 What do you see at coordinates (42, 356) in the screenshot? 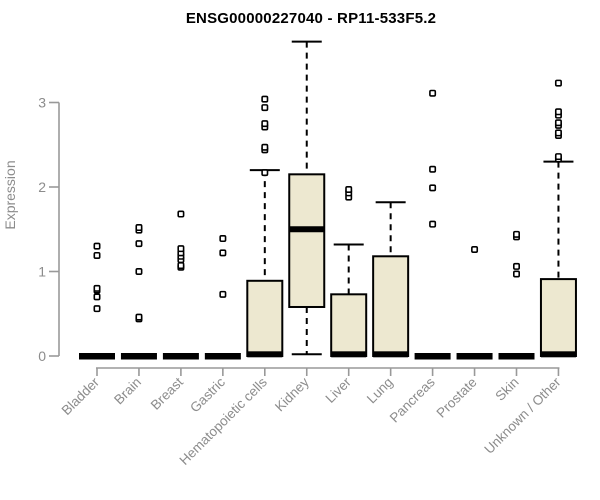
I see `y-tick-label: 0` at bounding box center [42, 356].